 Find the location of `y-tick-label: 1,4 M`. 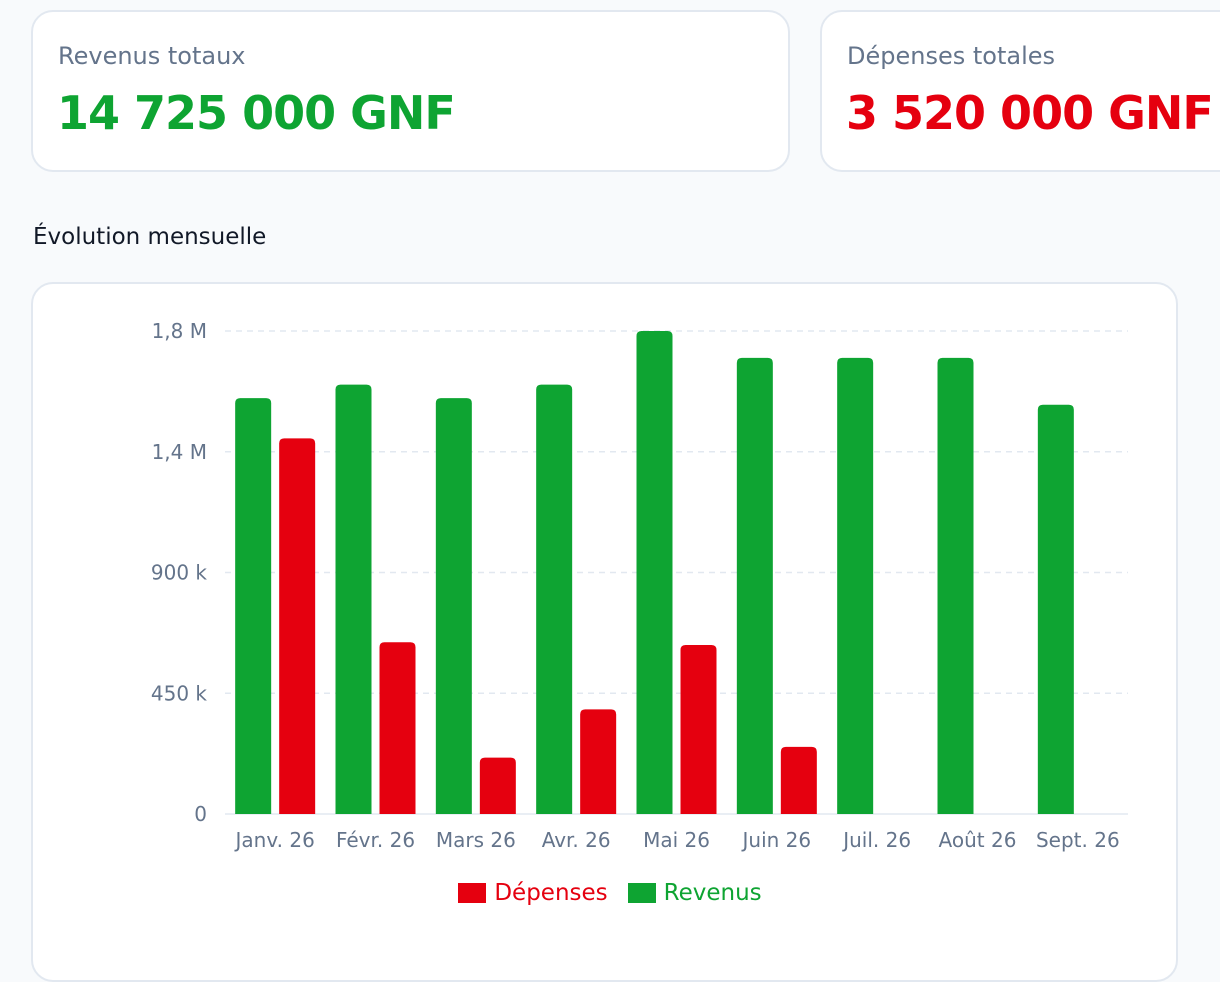

y-tick-label: 1,4 M is located at coordinates (179, 452).